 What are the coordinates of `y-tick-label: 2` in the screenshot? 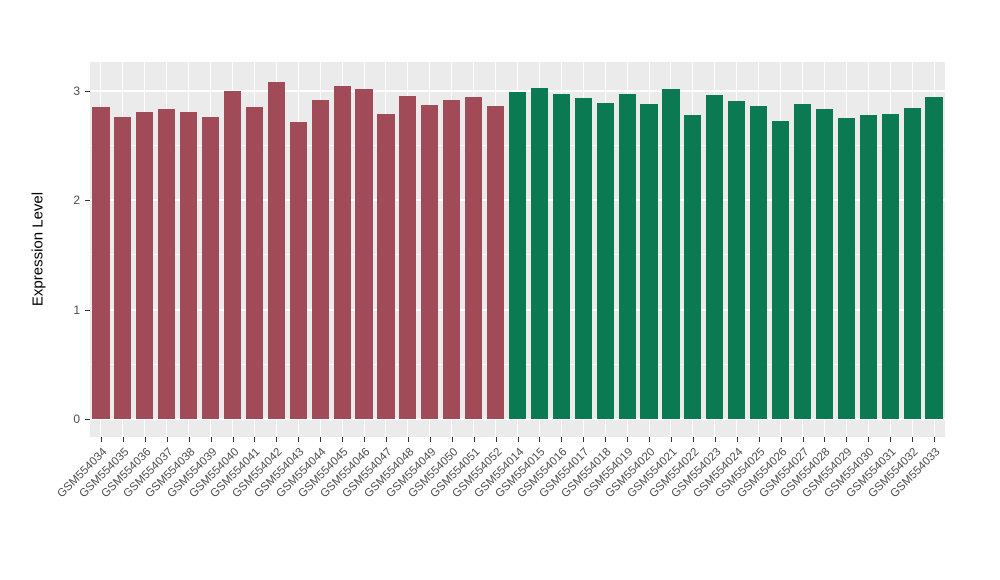 It's located at (76, 200).